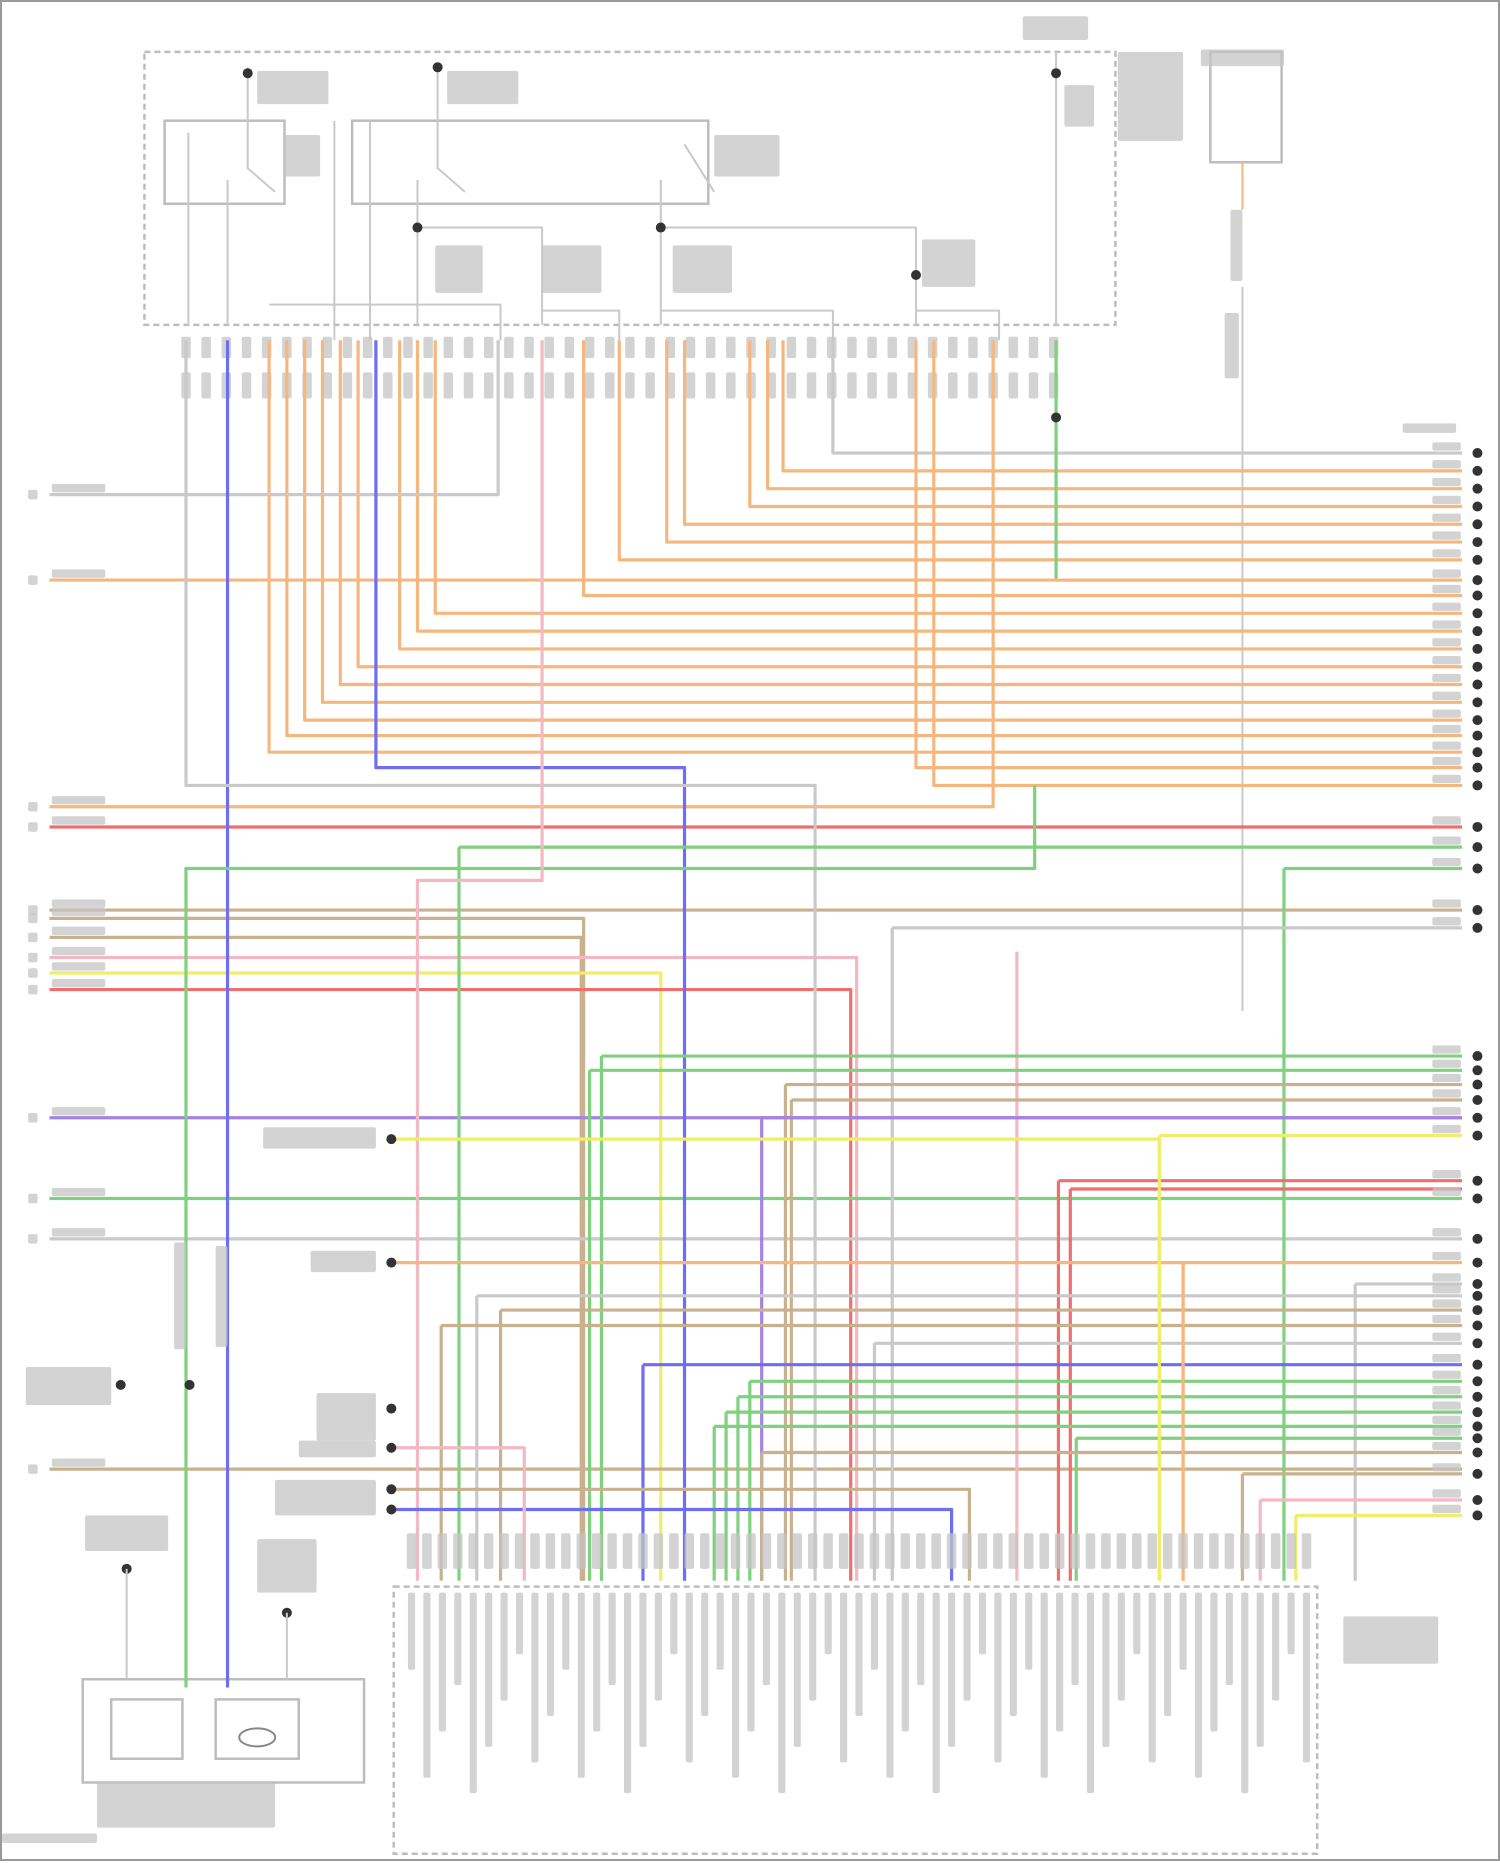  I want to click on top-right-module, so click(1246, 107).